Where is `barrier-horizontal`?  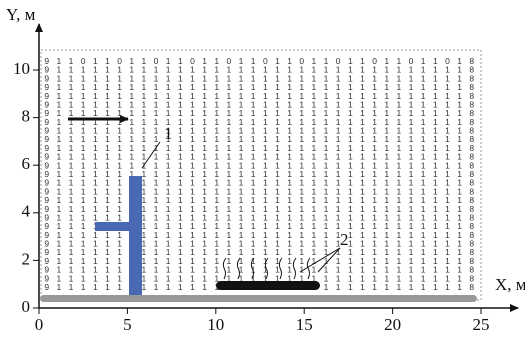
barrier-horizontal is located at coordinates (112, 226).